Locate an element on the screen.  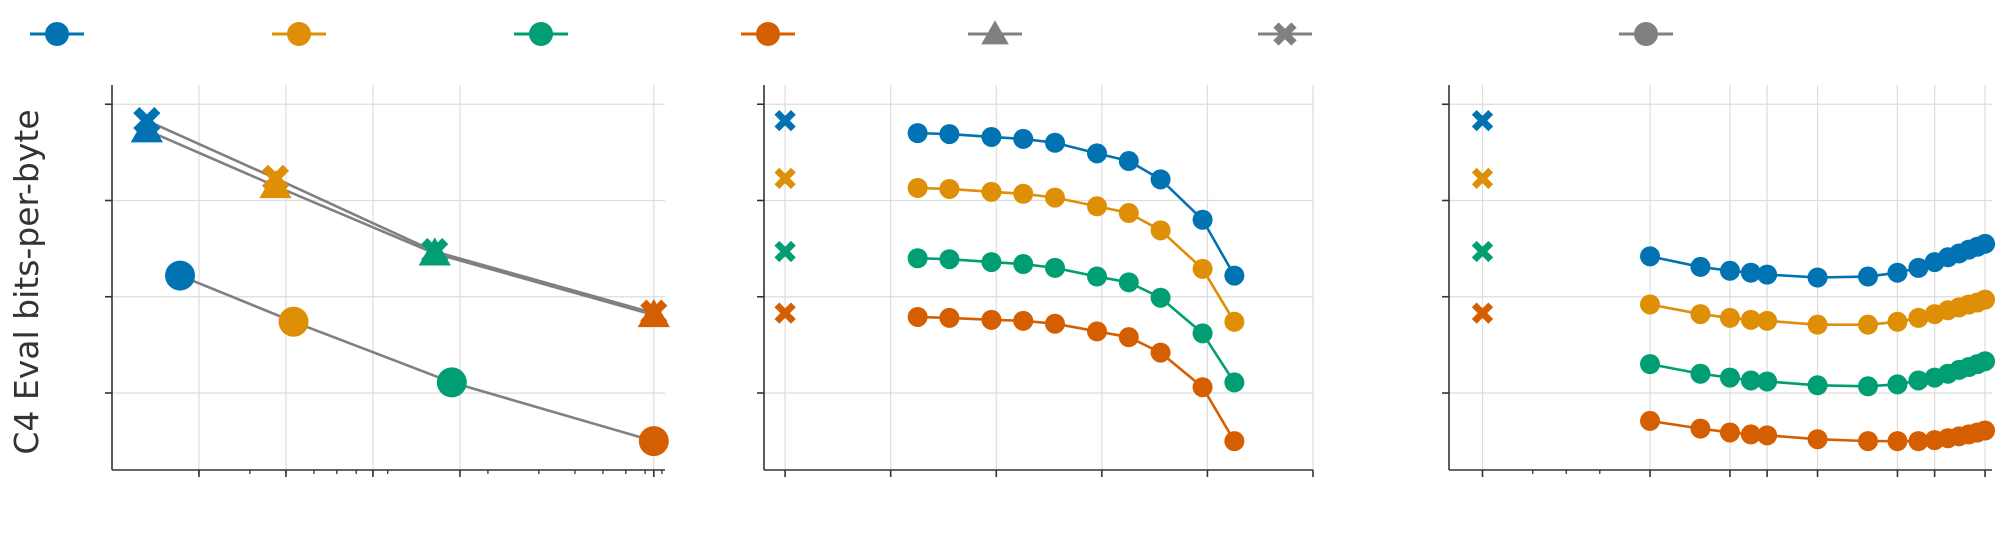
series-line-425m is located at coordinates (1076, 254).